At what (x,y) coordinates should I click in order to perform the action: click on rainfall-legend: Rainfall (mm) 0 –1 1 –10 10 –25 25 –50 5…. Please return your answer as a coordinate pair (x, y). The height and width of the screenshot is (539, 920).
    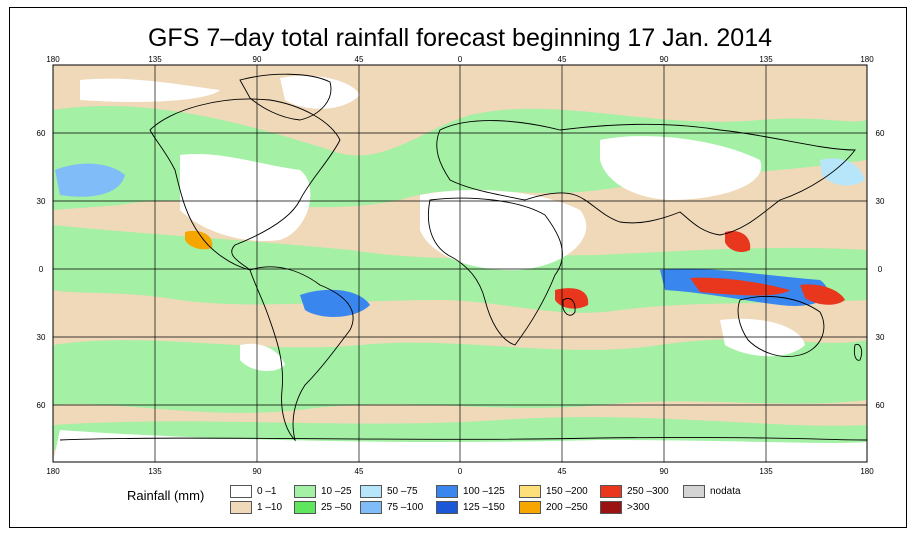
    Looking at the image, I should click on (460, 504).